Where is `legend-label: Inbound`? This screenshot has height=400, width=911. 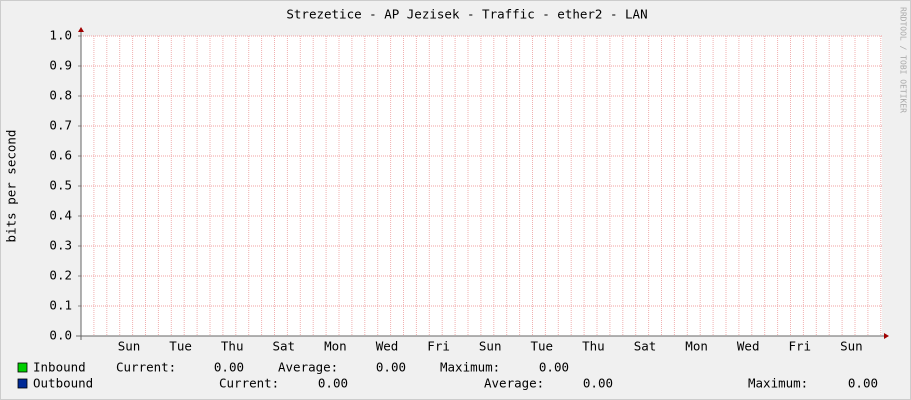 legend-label: Inbound is located at coordinates (59, 367).